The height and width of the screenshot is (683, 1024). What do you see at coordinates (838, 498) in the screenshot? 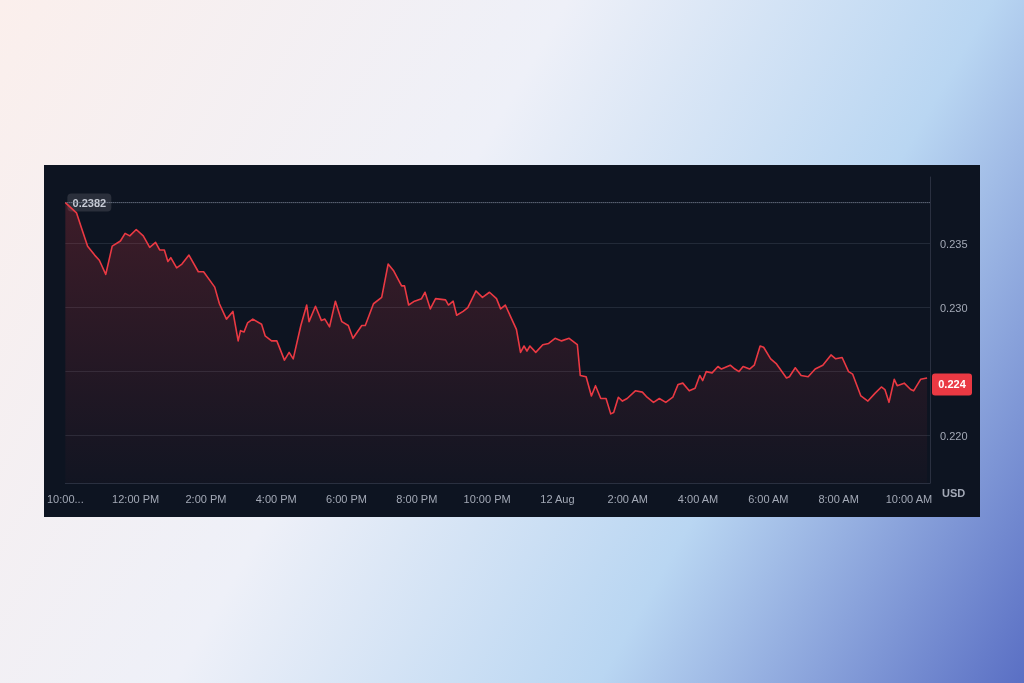
I see `x-tick-label: 8:00 AM` at bounding box center [838, 498].